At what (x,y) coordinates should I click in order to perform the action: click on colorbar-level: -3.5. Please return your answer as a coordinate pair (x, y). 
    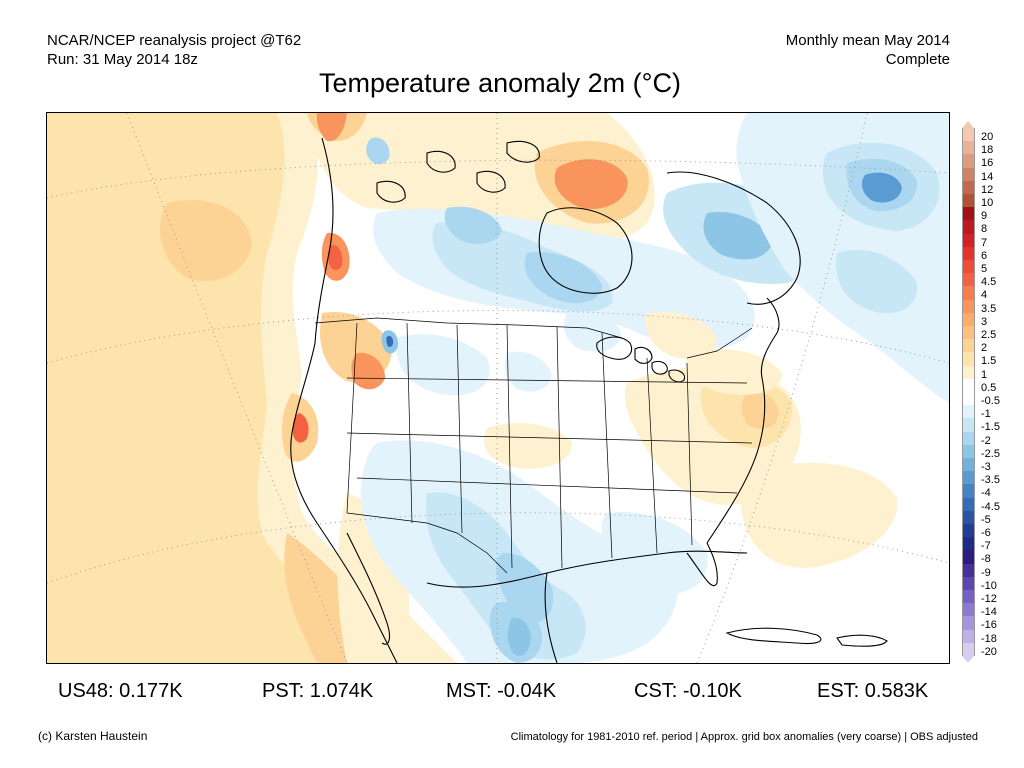
    Looking at the image, I should click on (991, 479).